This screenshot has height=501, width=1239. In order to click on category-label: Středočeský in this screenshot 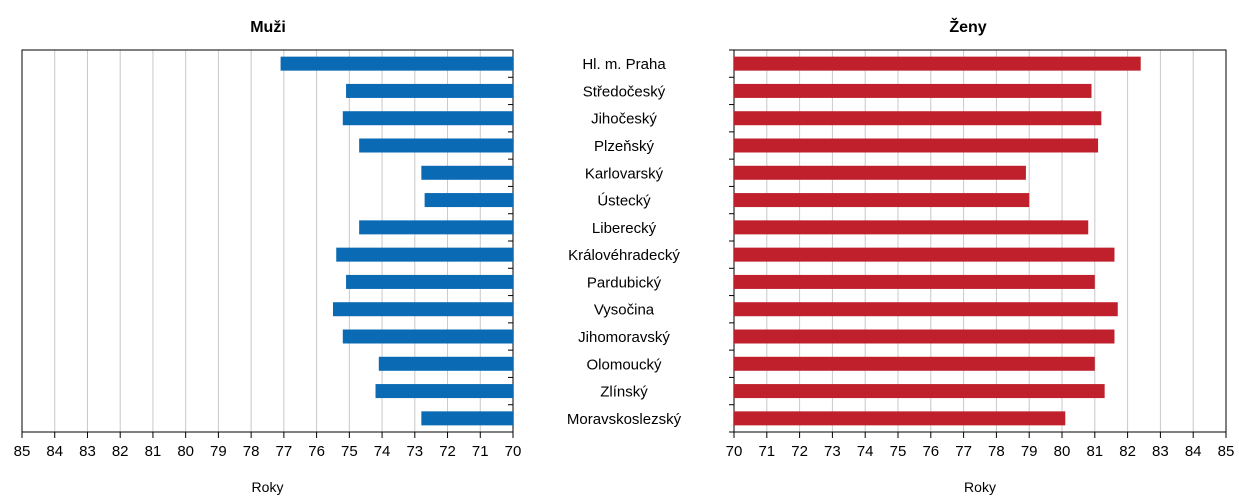, I will do `click(624, 91)`.